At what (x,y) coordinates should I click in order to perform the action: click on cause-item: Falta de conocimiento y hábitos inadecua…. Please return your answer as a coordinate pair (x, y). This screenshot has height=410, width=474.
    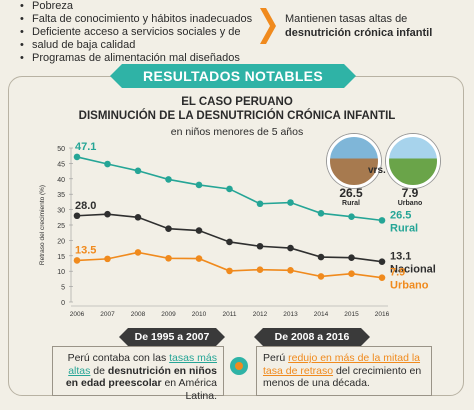
    Looking at the image, I should click on (136, 19).